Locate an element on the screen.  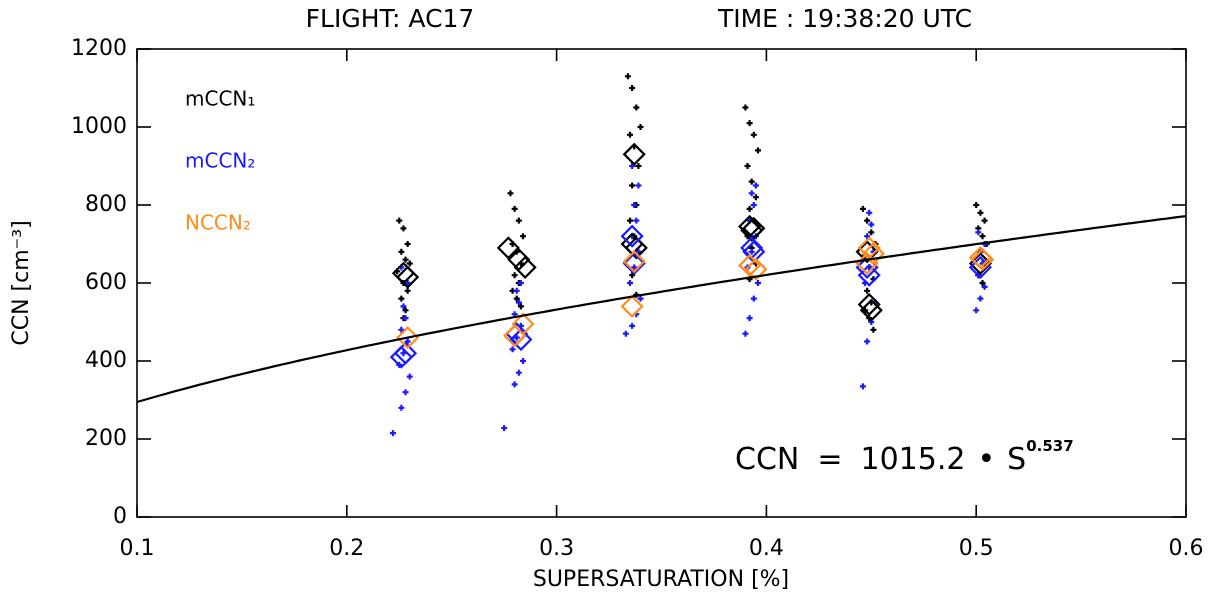
x-tick-label: 0.1 is located at coordinates (137, 548).